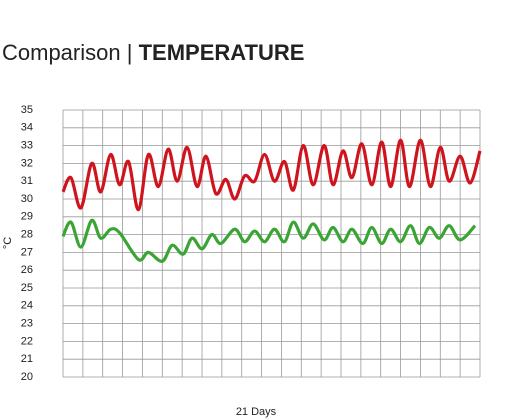  Describe the element at coordinates (27, 252) in the screenshot. I see `y-tick-label: 27` at that location.